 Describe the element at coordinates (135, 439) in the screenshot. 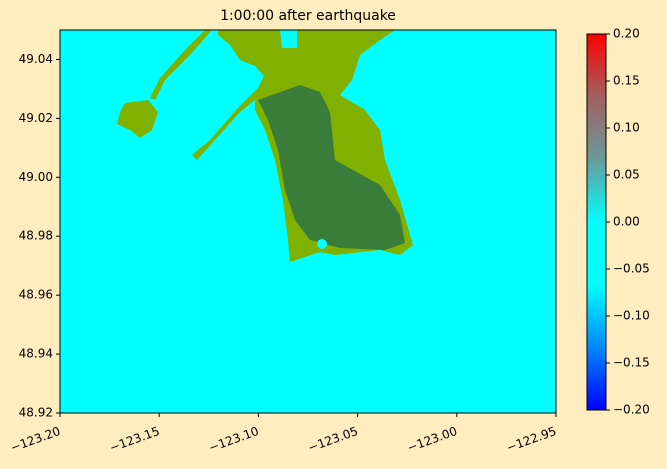

I see `x-tick-label: −123.15` at that location.